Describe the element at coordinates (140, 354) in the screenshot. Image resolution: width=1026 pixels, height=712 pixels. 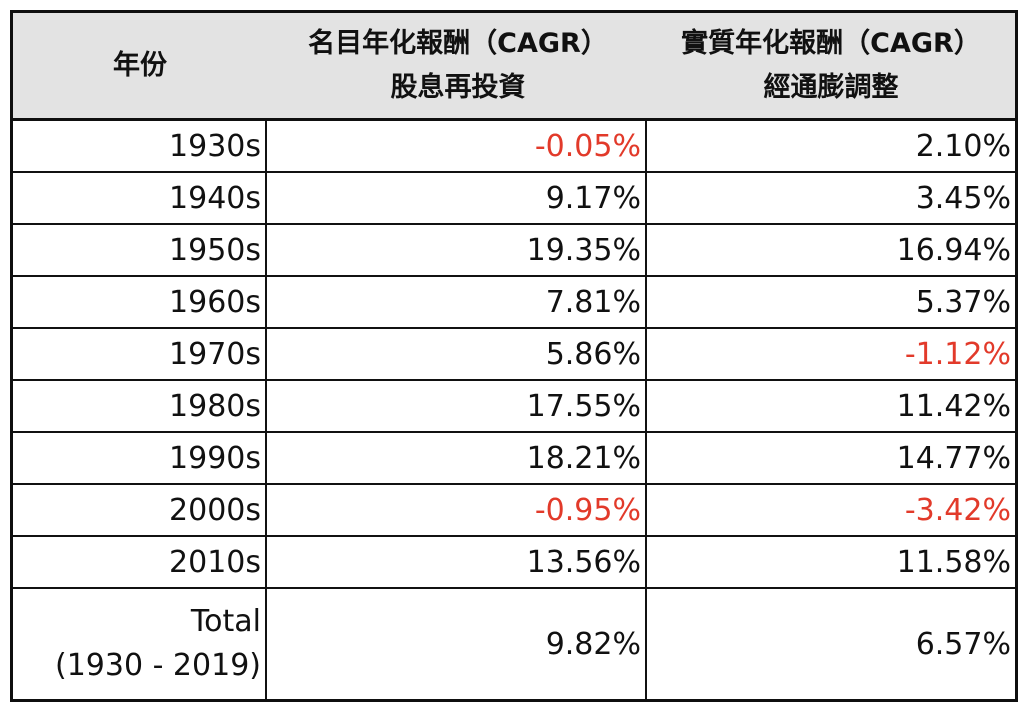
I see `year-cell: 1970s` at that location.